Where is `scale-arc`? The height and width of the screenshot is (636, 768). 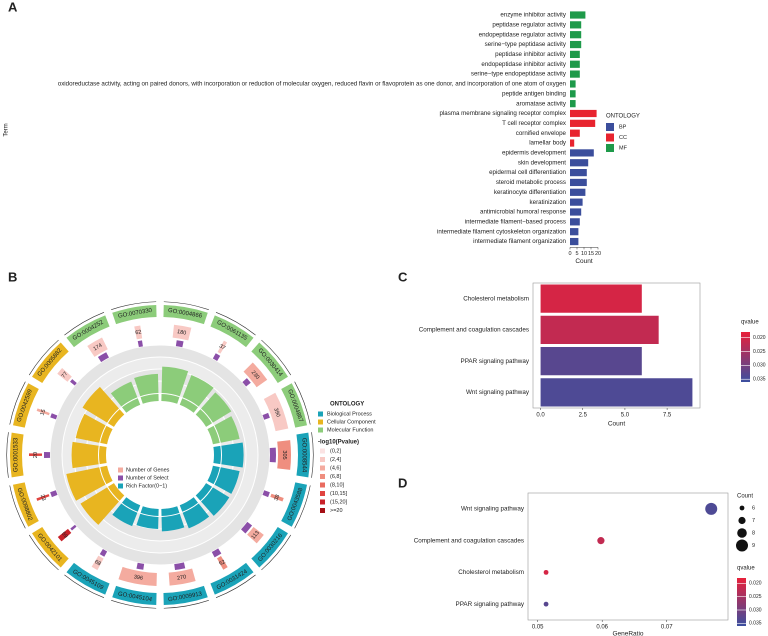 scale-arc is located at coordinates (312, 455).